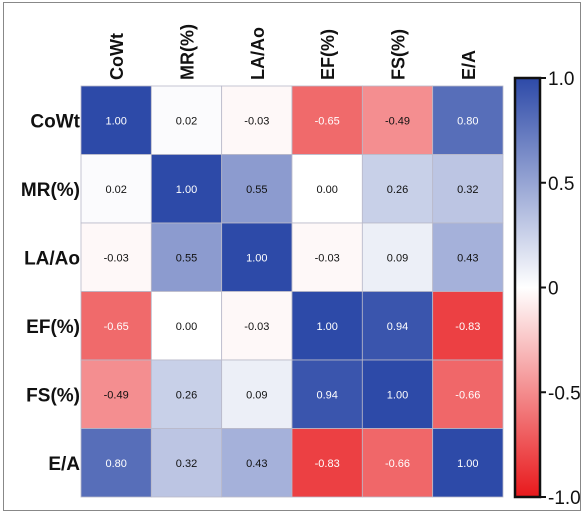 This screenshot has height=514, width=585. What do you see at coordinates (564, 393) in the screenshot?
I see `colorbar-tick-label: -0.5` at bounding box center [564, 393].